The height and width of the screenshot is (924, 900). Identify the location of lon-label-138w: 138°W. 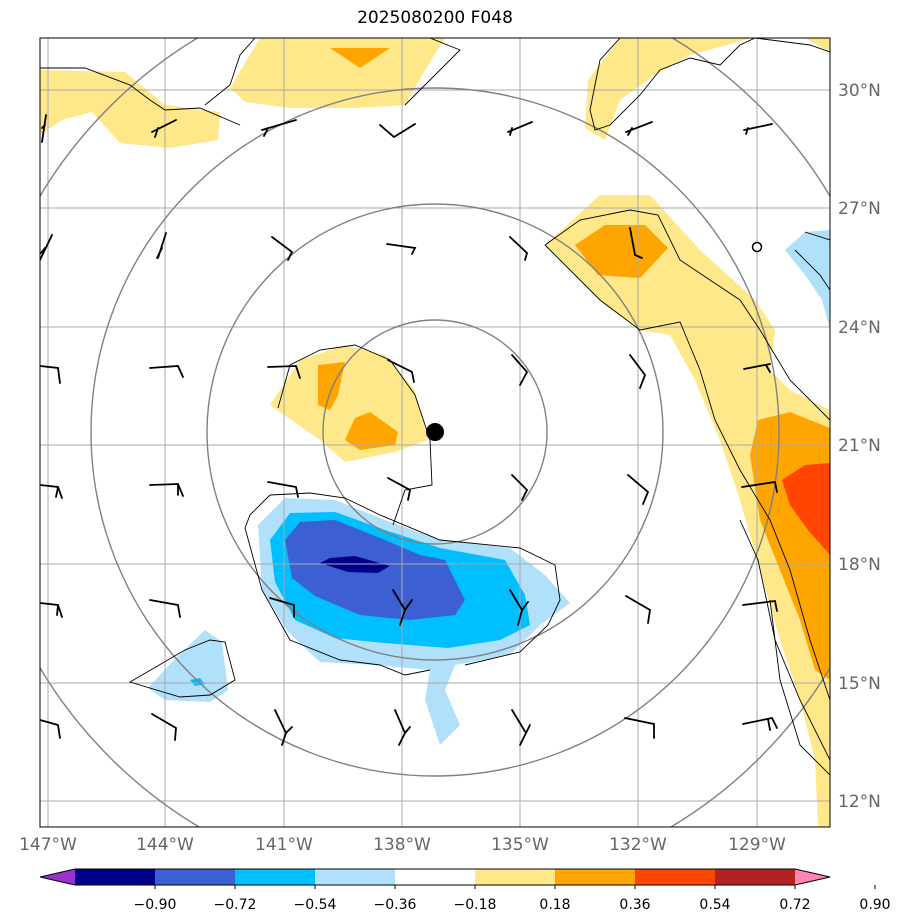
(402, 845).